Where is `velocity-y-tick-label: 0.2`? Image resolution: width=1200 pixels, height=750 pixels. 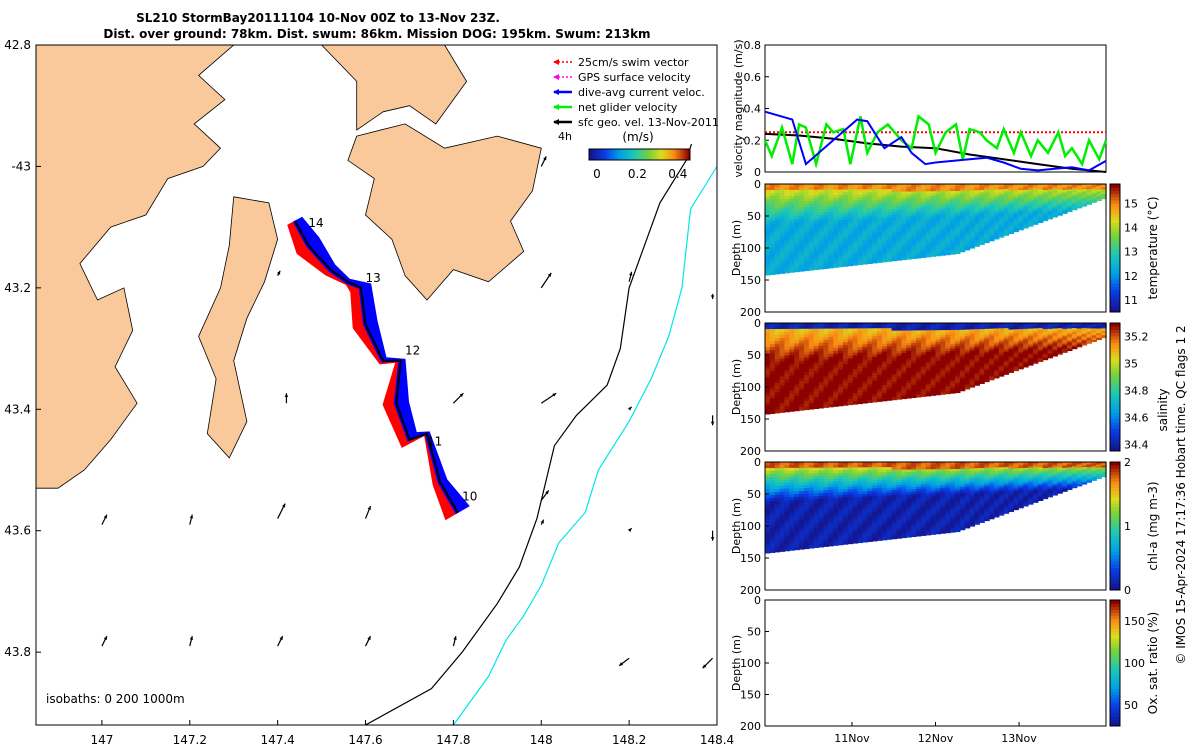
velocity-y-tick-label: 0.2 is located at coordinates (753, 140).